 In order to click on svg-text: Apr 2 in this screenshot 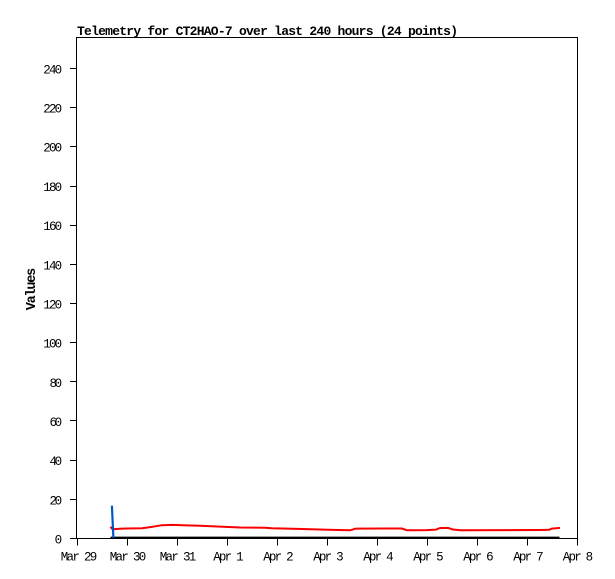, I will do `click(278, 557)`.